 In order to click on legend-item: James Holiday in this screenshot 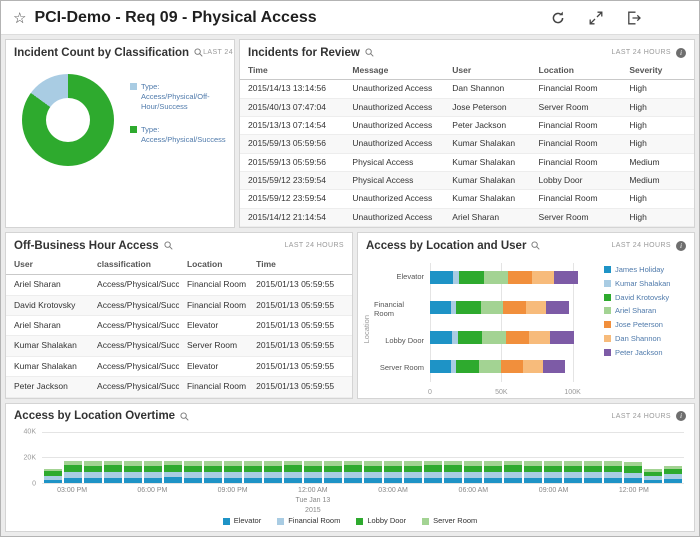, I will do `click(647, 270)`.